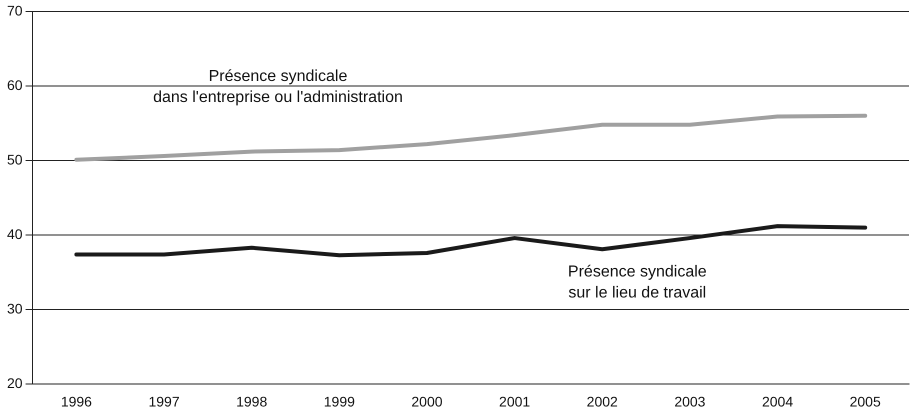 The width and height of the screenshot is (923, 416). I want to click on x-tick-label: 2001, so click(514, 401).